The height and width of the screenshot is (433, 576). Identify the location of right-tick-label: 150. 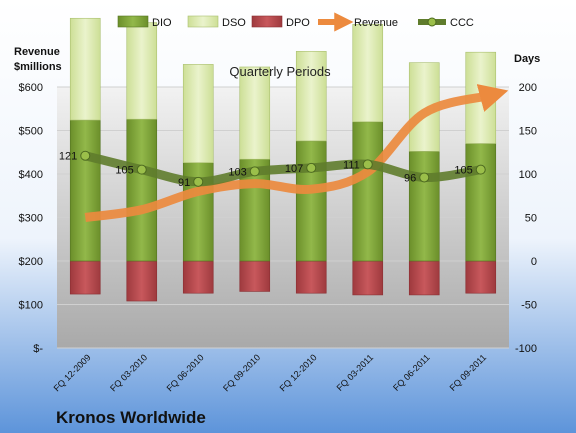
(528, 132).